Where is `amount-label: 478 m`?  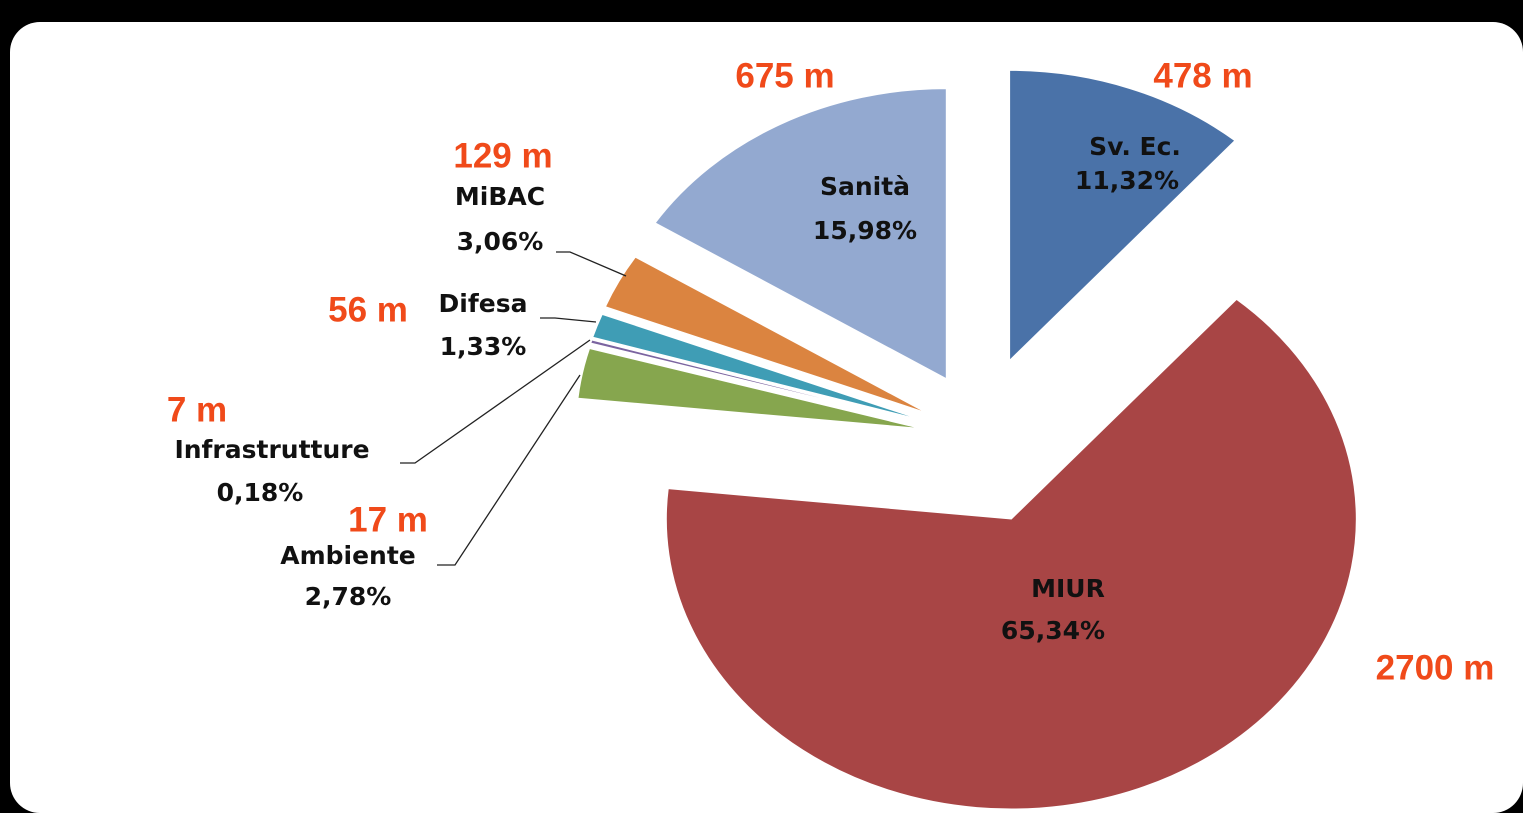 amount-label: 478 m is located at coordinates (1202, 75).